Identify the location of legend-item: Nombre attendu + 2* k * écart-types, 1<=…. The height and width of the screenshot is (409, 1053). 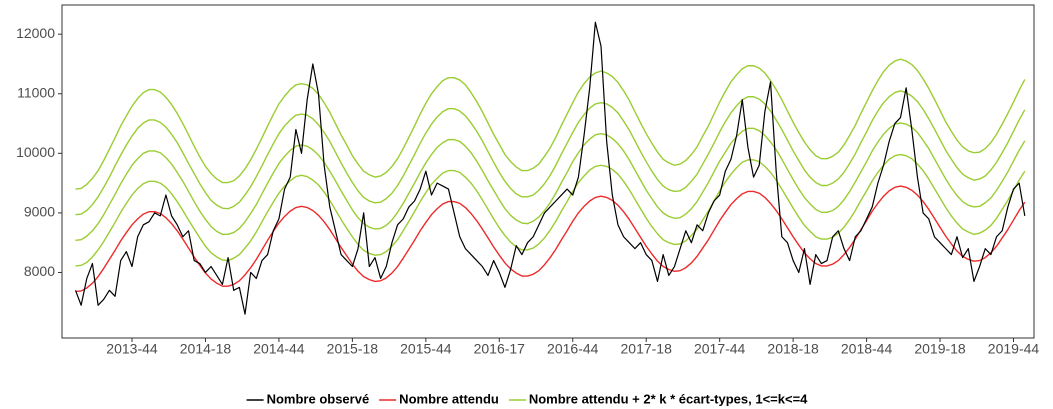
(658, 398).